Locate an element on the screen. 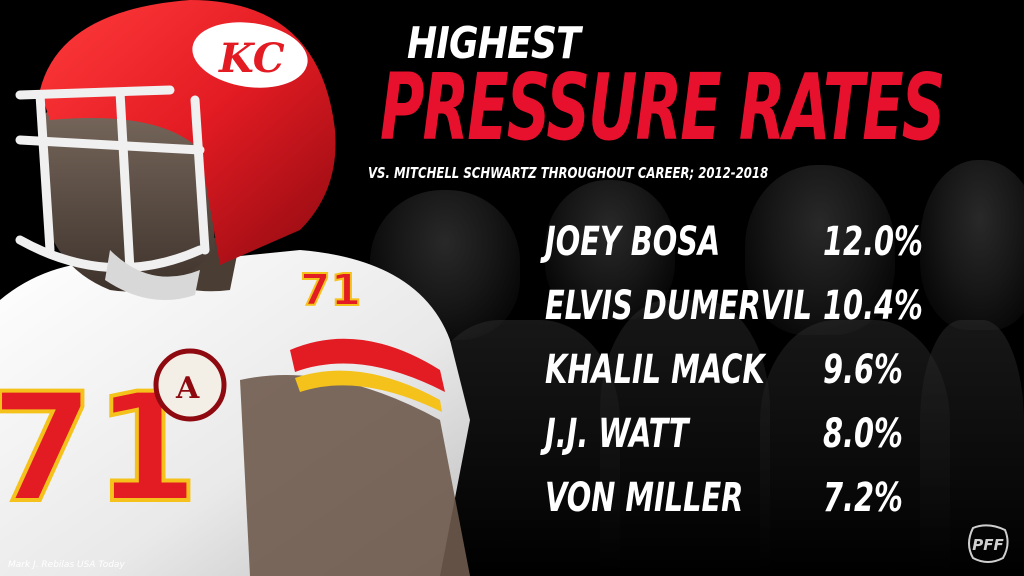 This screenshot has height=576, width=1024. list-item: J.J. WATT 8.0% is located at coordinates (735, 446).